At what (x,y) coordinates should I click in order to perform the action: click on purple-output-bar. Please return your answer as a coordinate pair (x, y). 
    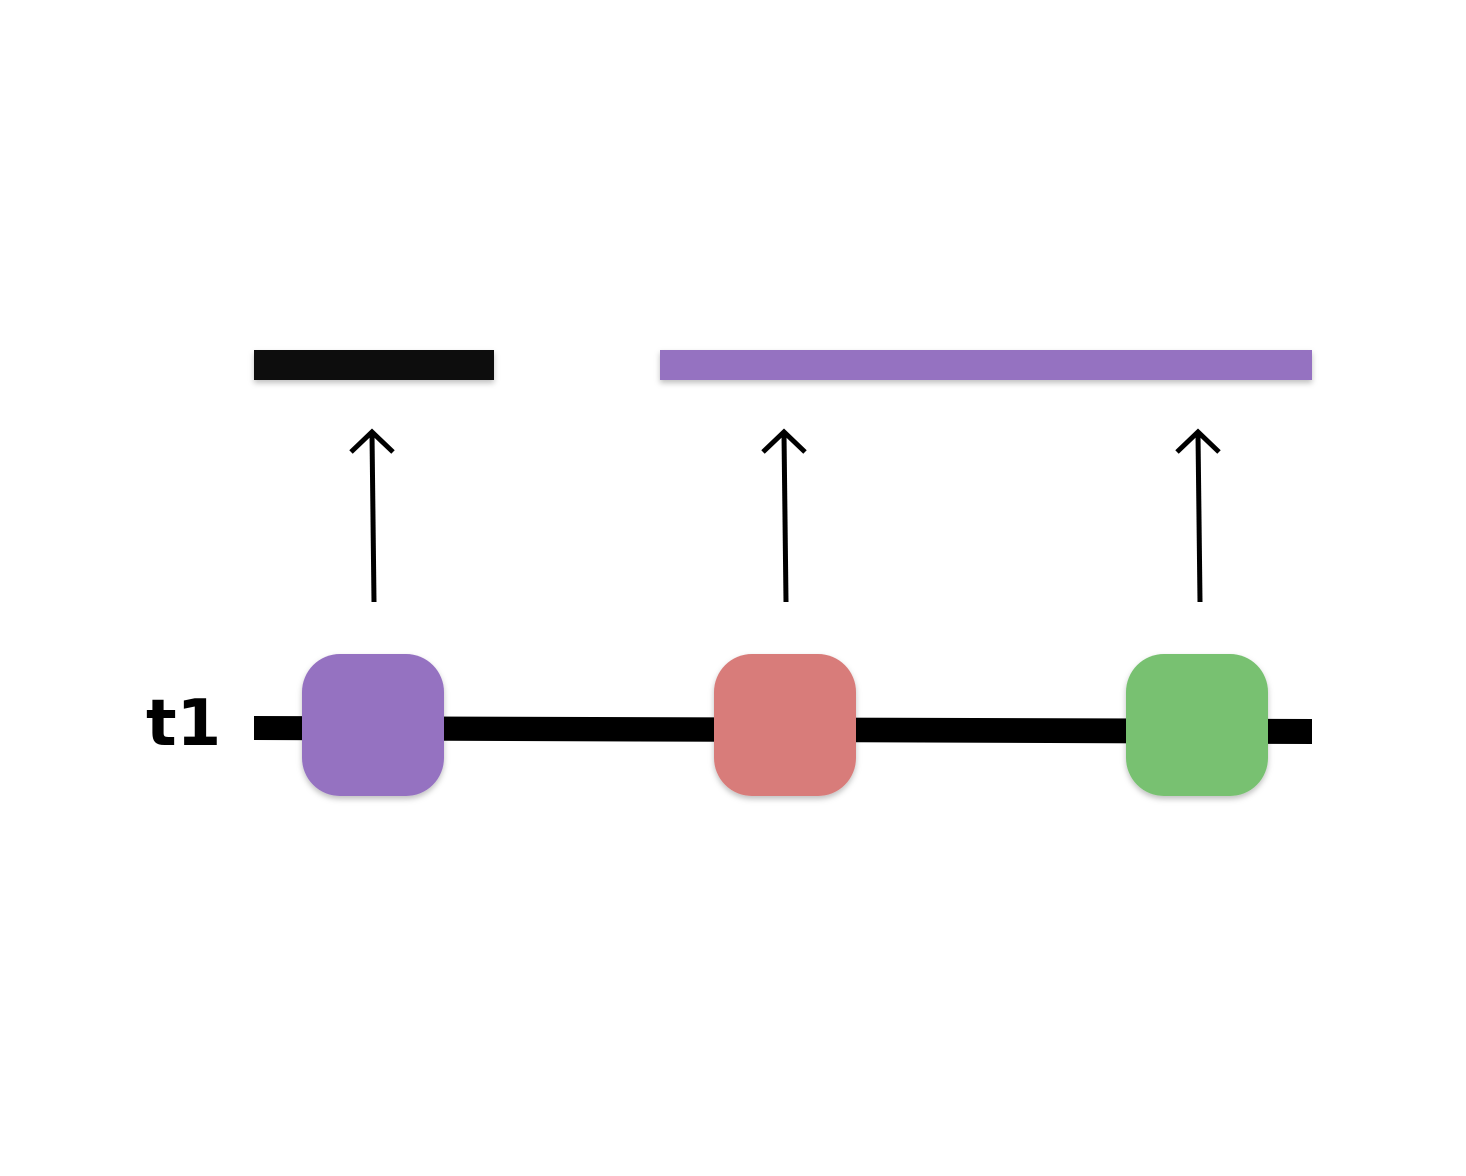
    Looking at the image, I should click on (986, 365).